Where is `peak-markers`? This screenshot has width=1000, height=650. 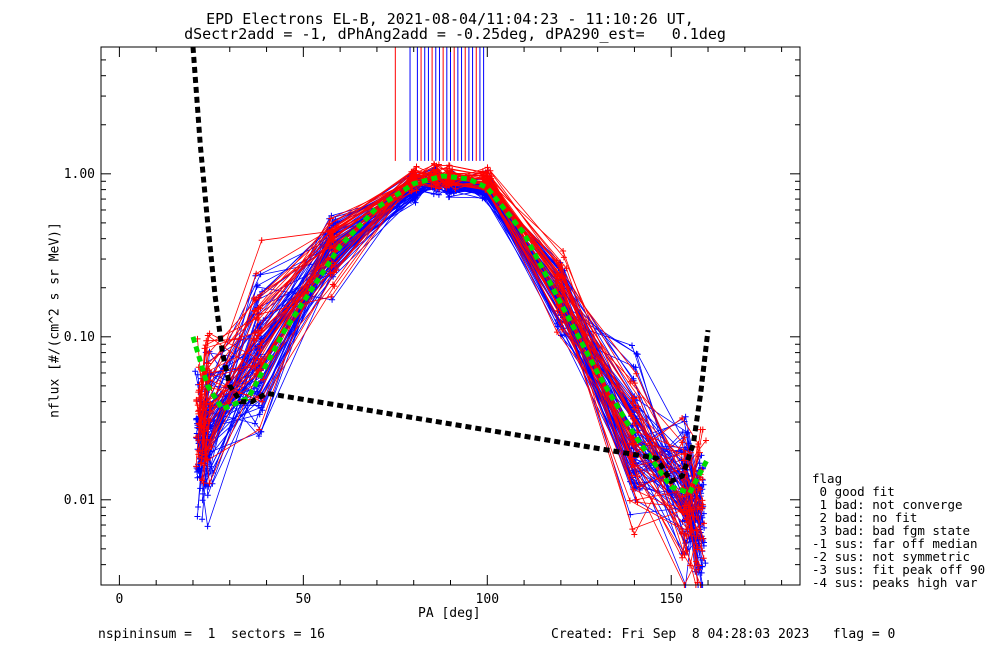
peak-markers is located at coordinates (439, 104).